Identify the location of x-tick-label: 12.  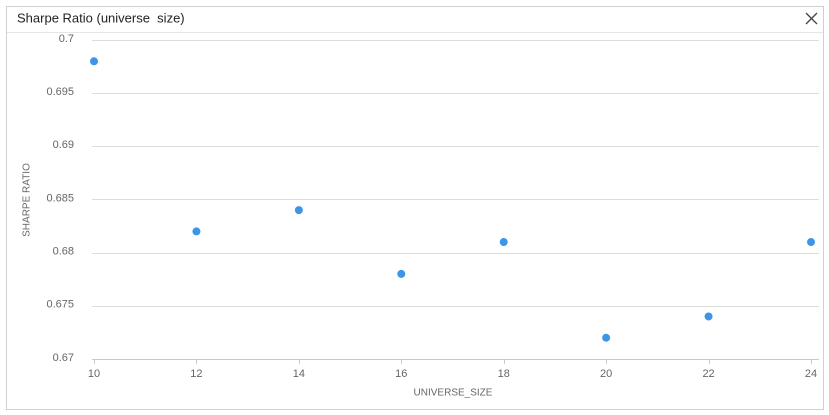
(196, 374).